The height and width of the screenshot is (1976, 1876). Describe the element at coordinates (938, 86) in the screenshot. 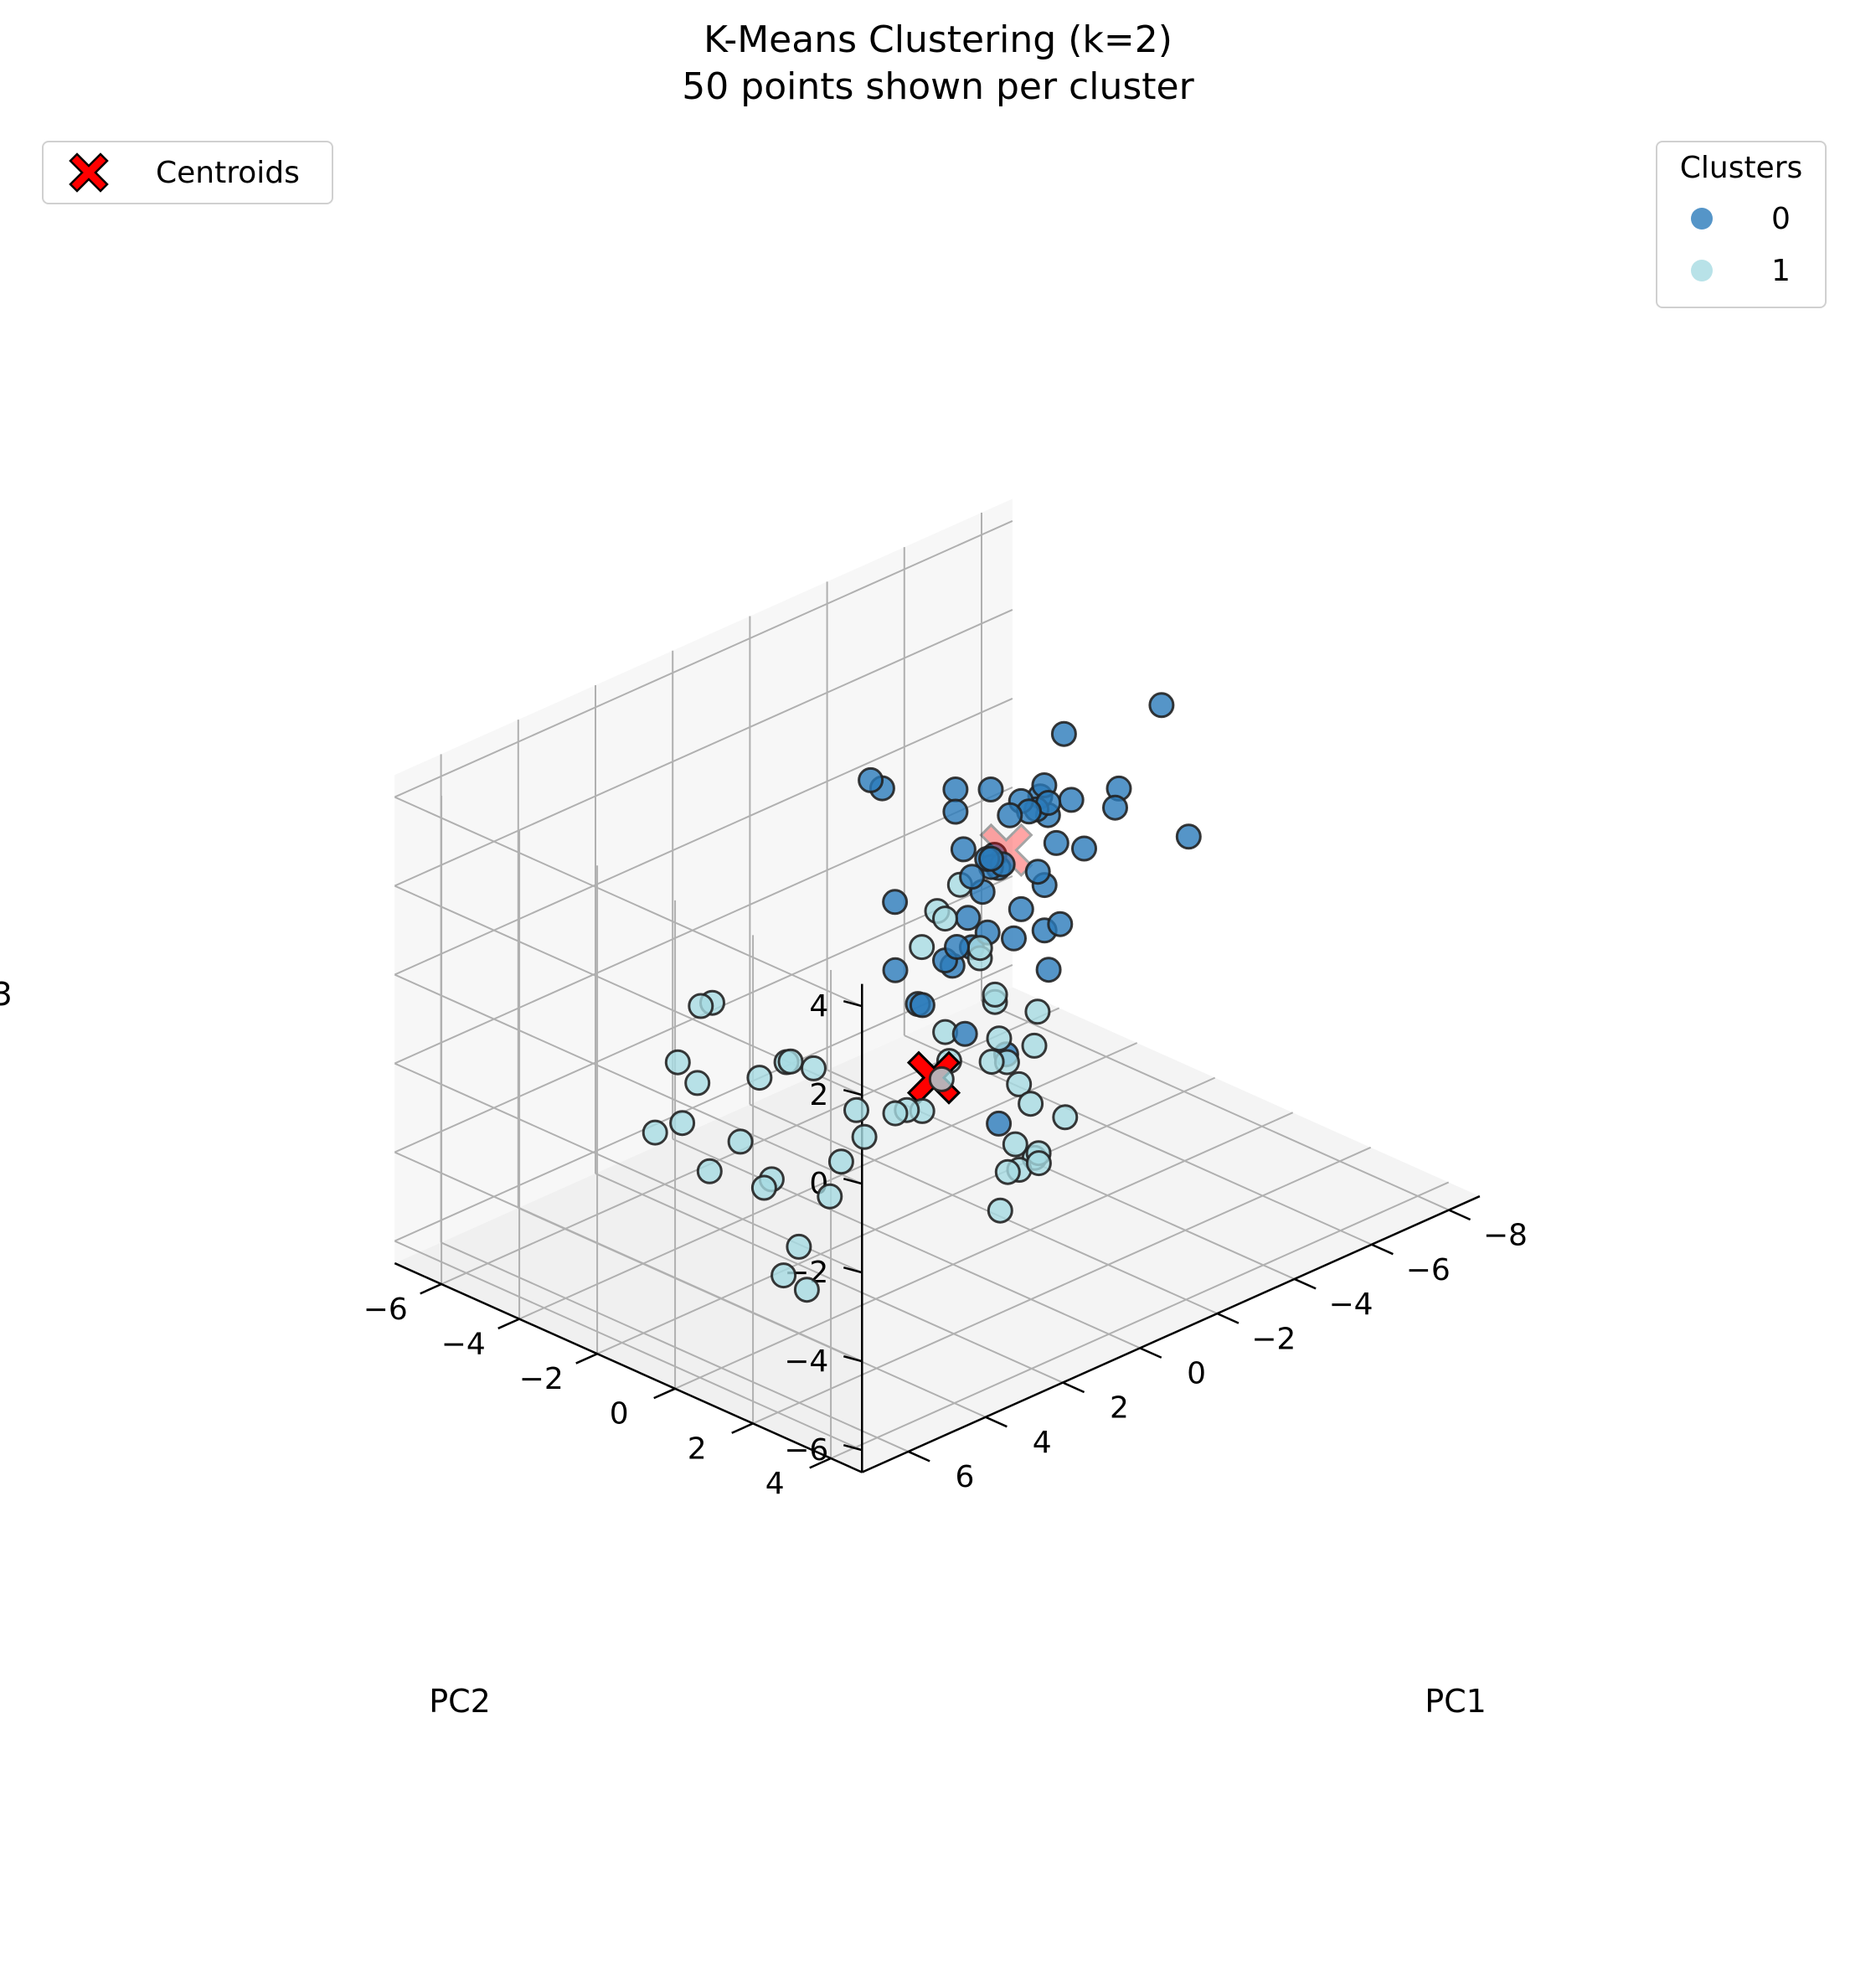

I see `chart-subtitle: 50 points shown per cluster` at that location.